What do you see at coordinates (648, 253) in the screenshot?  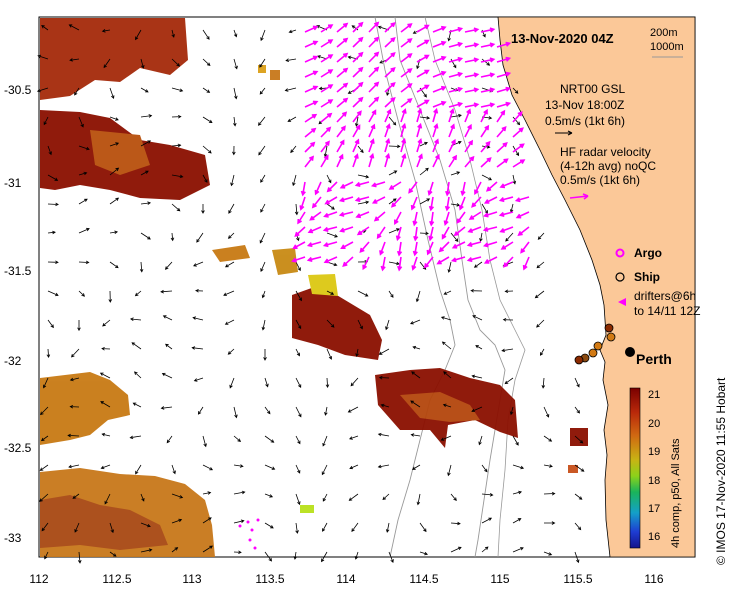 I see `legend-argo-label: Argo` at bounding box center [648, 253].